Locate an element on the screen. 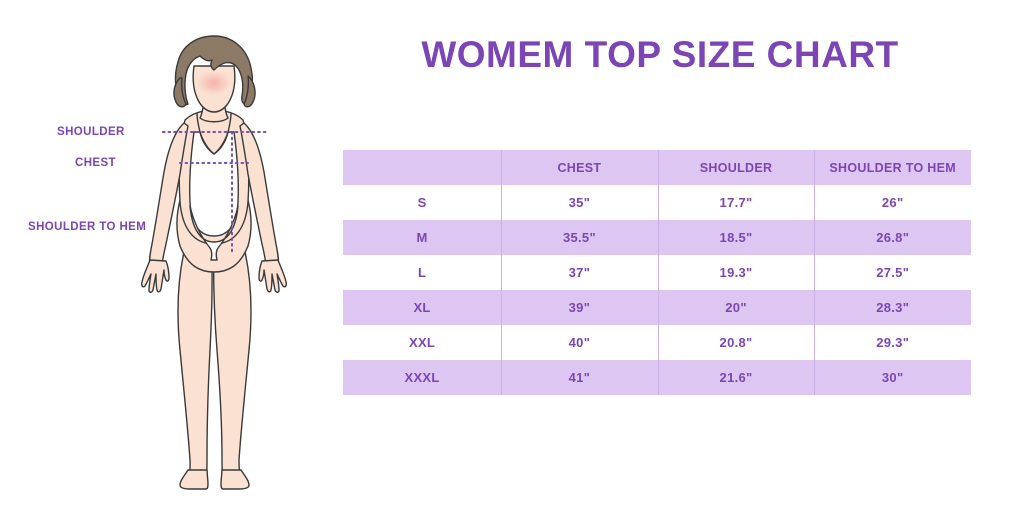  cell-shoulder-to-hem: 29.3" is located at coordinates (892, 342).